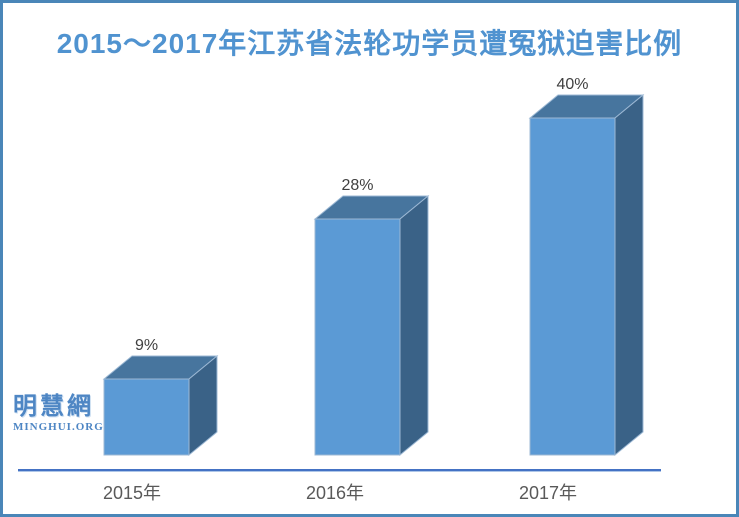 The image size is (739, 517). What do you see at coordinates (629, 275) in the screenshot?
I see `bar-side-face-2017年` at bounding box center [629, 275].